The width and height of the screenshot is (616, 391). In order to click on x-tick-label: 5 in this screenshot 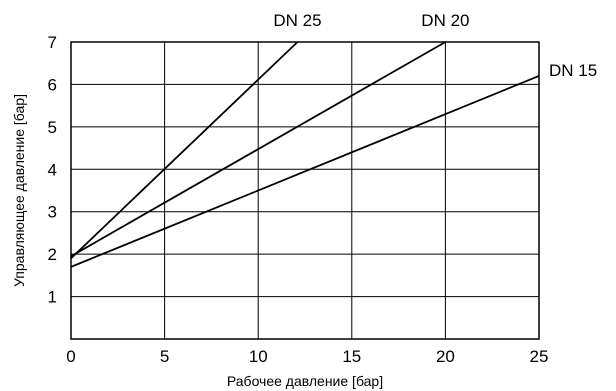, I will do `click(164, 356)`.